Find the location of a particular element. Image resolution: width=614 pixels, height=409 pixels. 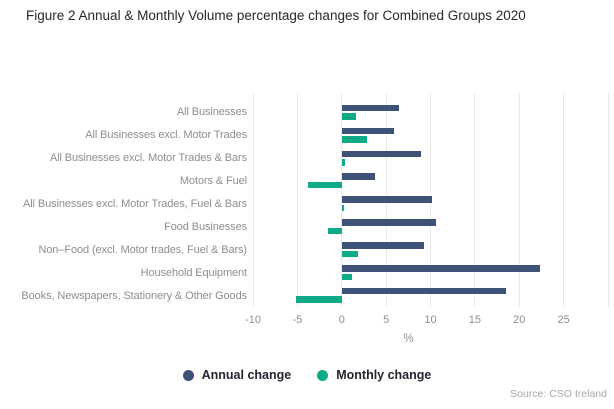

category-label: All Businesses excl. Motor Trades is located at coordinates (166, 135).